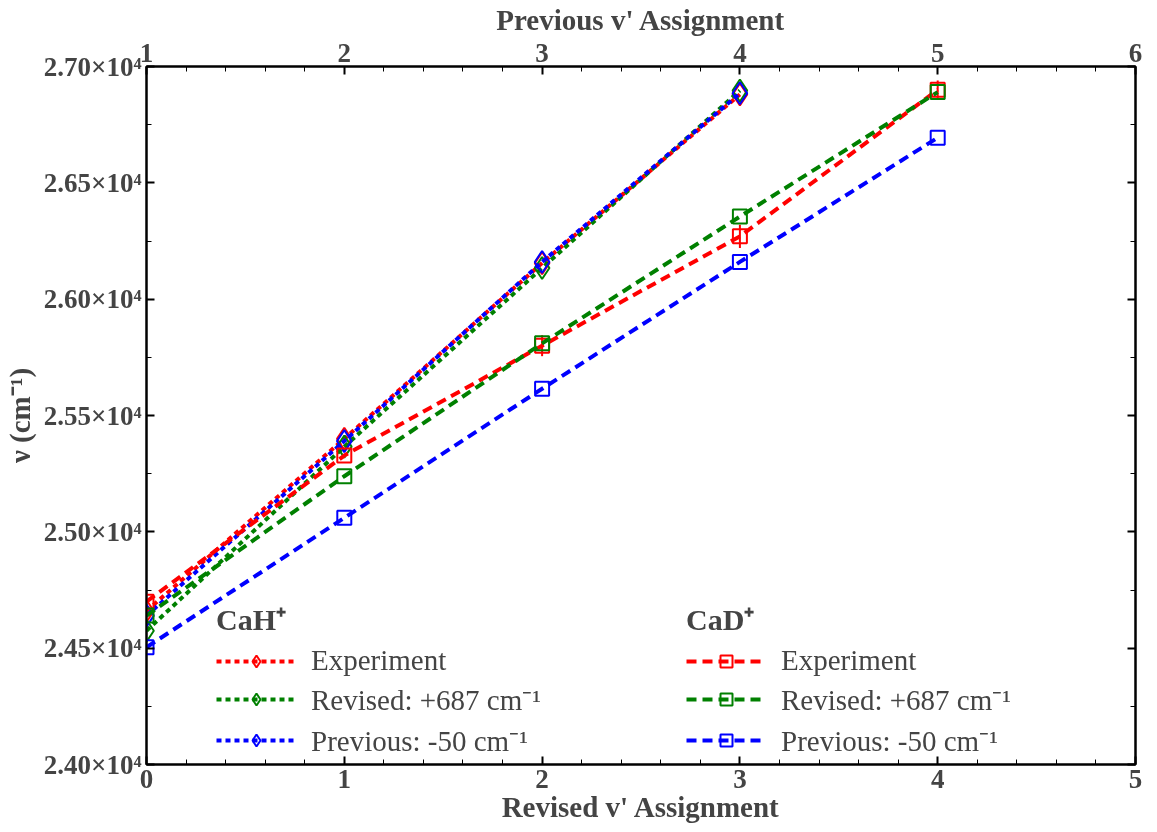  I want to click on x2-tick-label: 2, so click(344, 52).